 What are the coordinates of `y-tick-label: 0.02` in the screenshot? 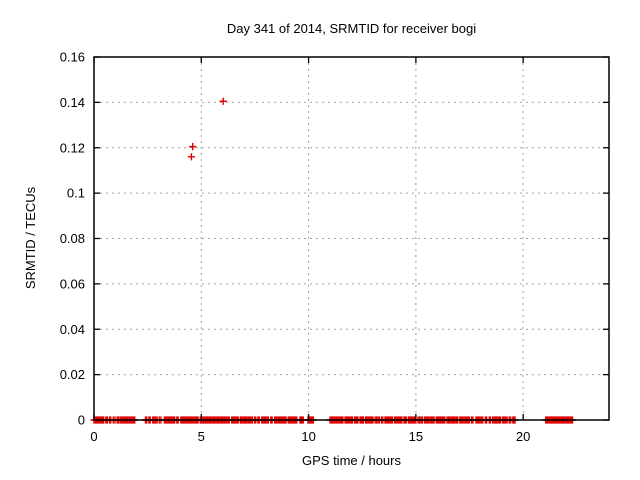 It's located at (72, 374).